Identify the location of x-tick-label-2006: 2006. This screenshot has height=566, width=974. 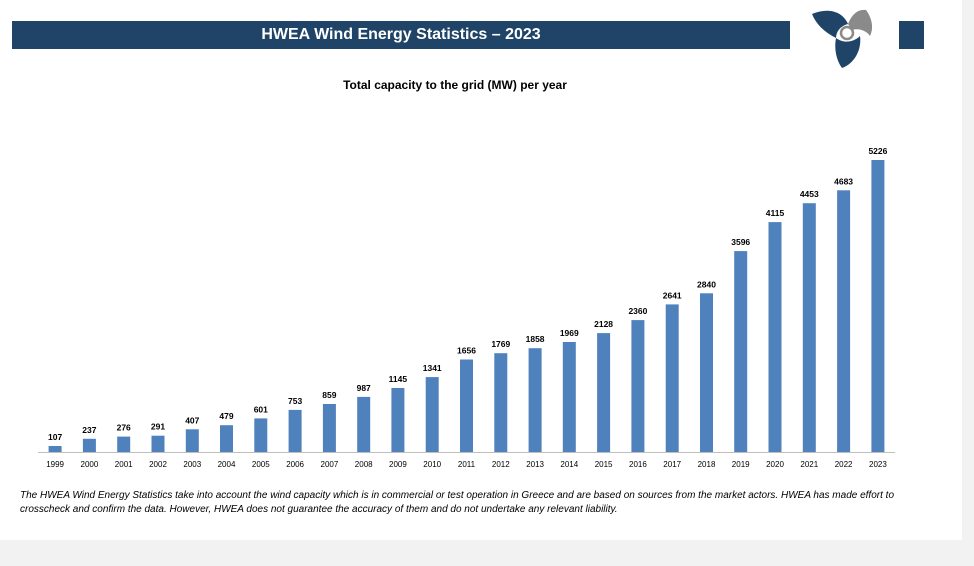
(295, 464).